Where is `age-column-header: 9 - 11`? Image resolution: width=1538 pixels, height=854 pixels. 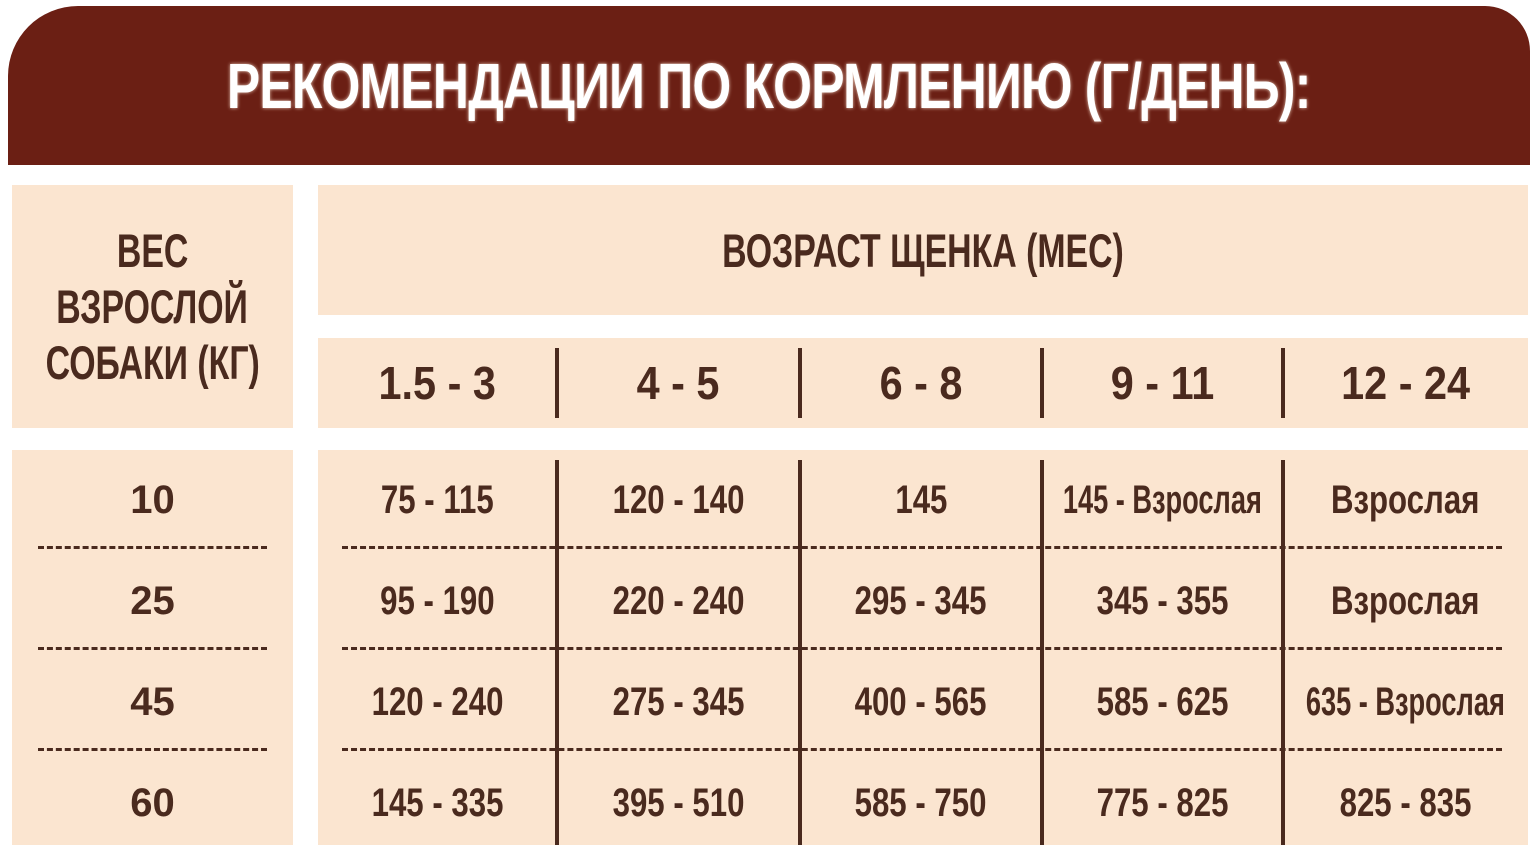 age-column-header: 9 - 11 is located at coordinates (1163, 383).